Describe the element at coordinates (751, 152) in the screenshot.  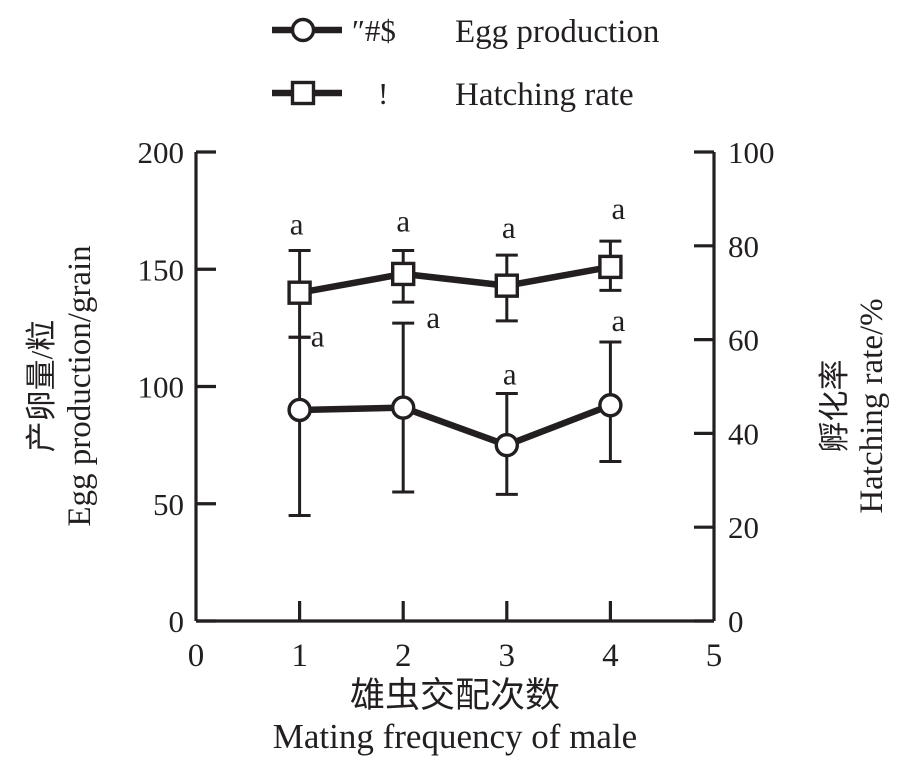
I see `right-axis-tick-label: 100` at that location.